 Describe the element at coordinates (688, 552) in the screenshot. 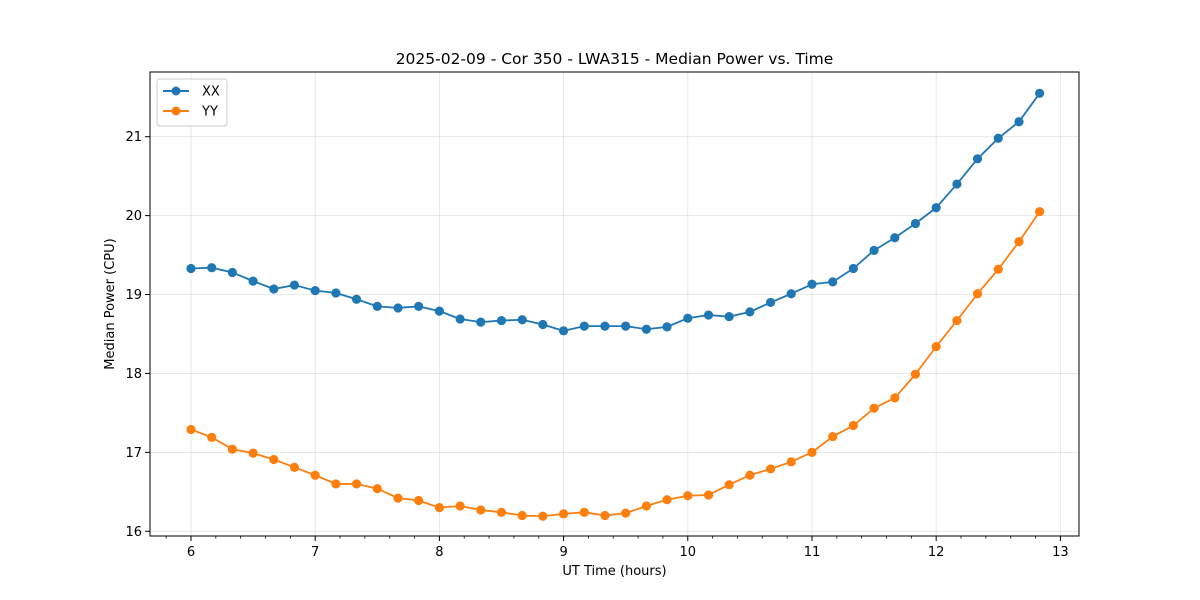

I see `x-tick-label: 10` at that location.